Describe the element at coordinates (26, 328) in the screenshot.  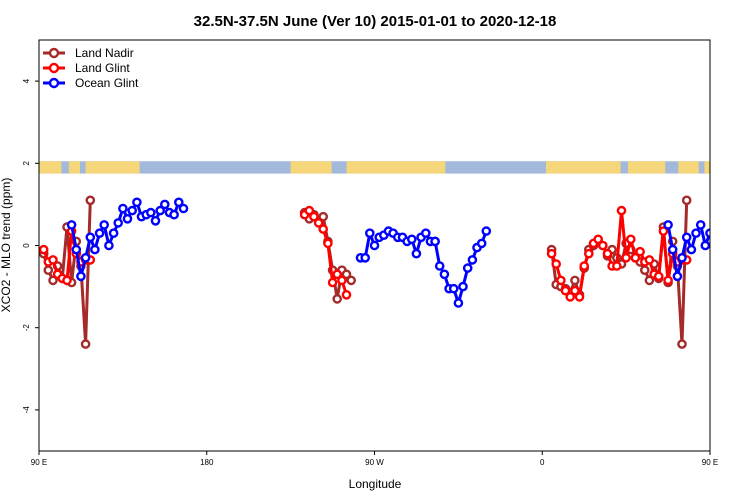
I see `y-tick-label: -2` at that location.